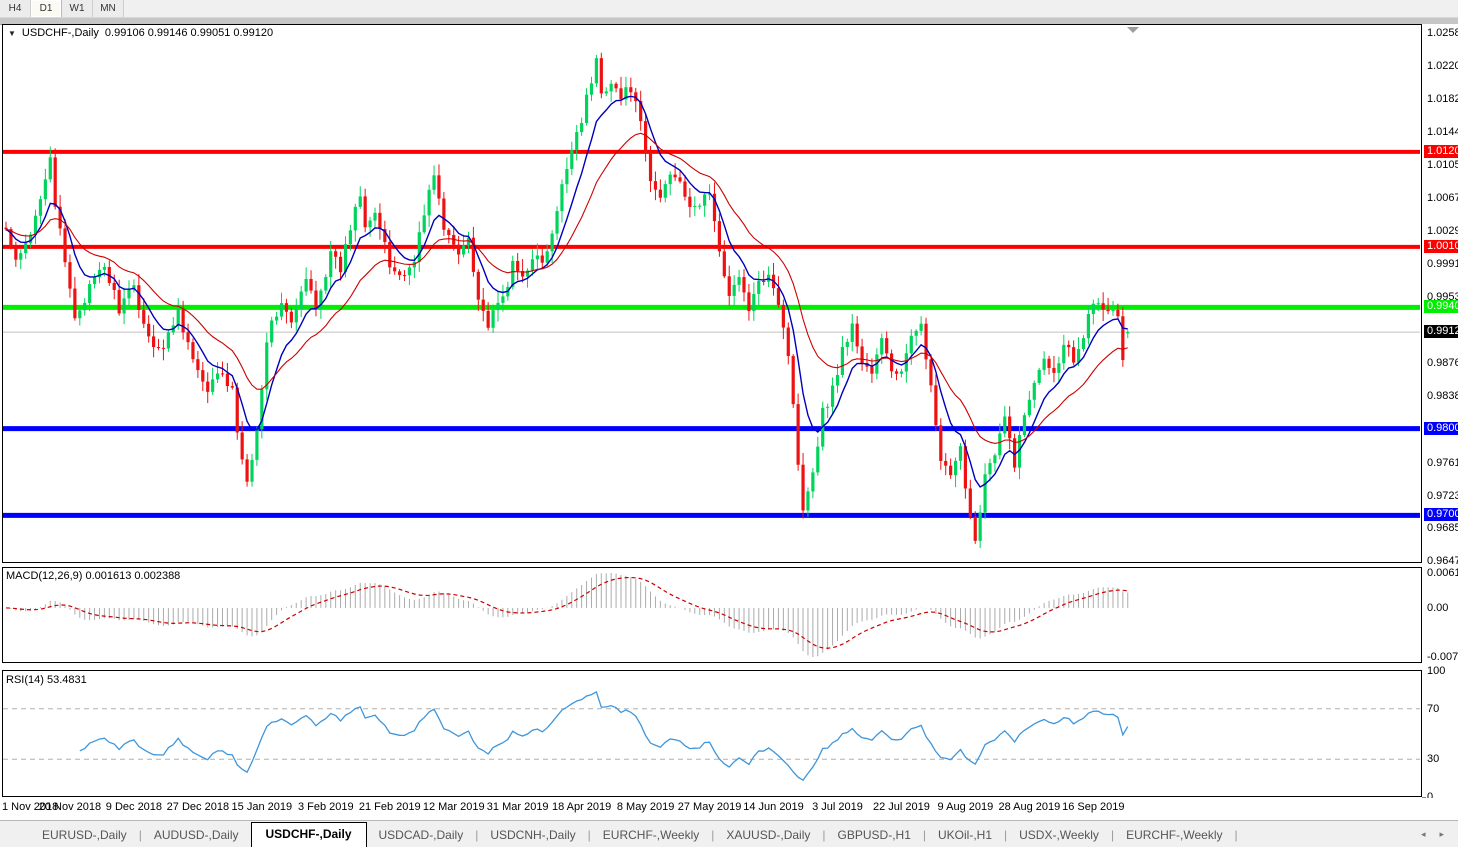  Describe the element at coordinates (77, 8) in the screenshot. I see `timeframe-tab-w1: W1` at that location.